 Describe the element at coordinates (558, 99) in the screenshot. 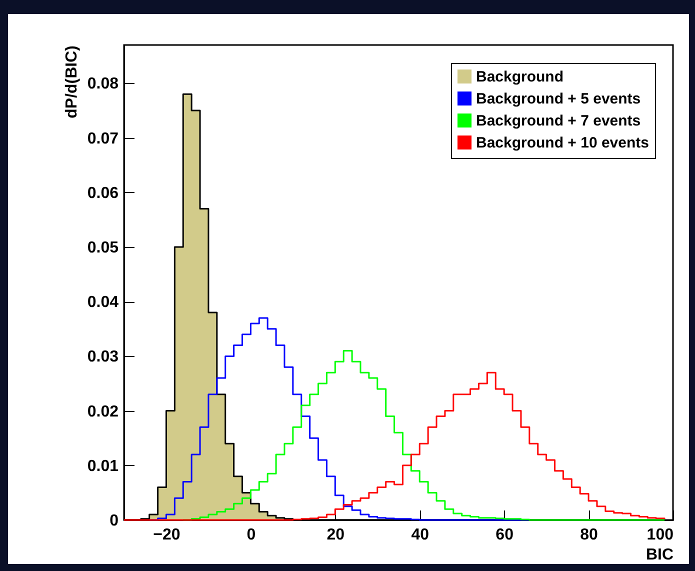

I see `legend-label: Background + 5 events` at that location.